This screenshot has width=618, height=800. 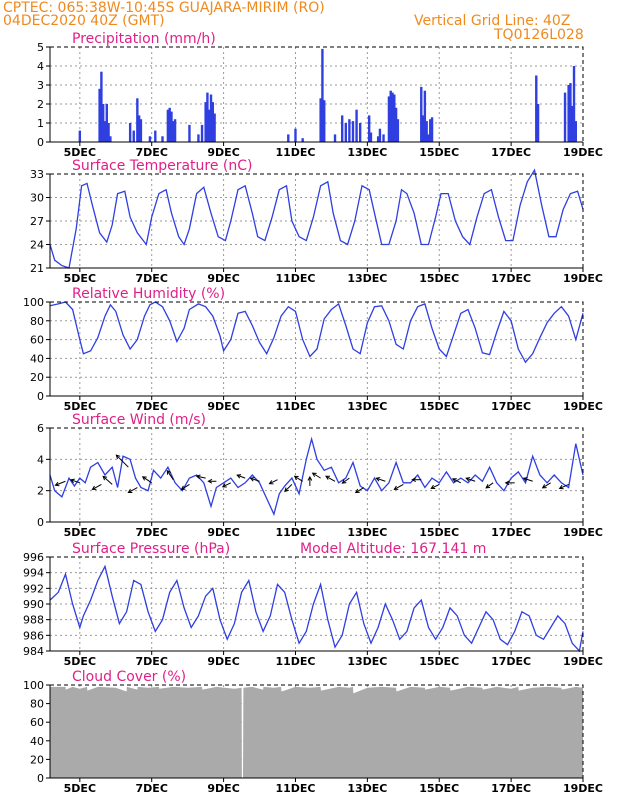 What do you see at coordinates (316, 218) in the screenshot?
I see `temp-series-line` at bounding box center [316, 218].